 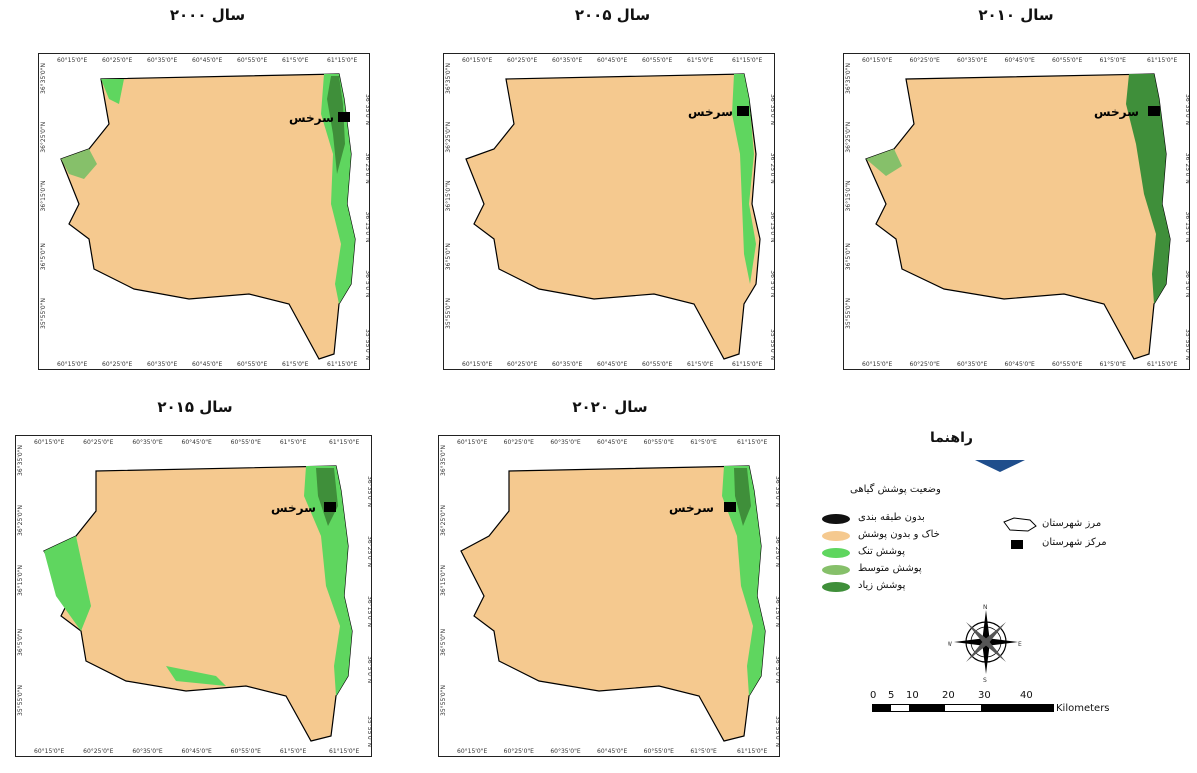 What do you see at coordinates (985, 607) in the screenshot?
I see `compass-north: N` at bounding box center [985, 607].